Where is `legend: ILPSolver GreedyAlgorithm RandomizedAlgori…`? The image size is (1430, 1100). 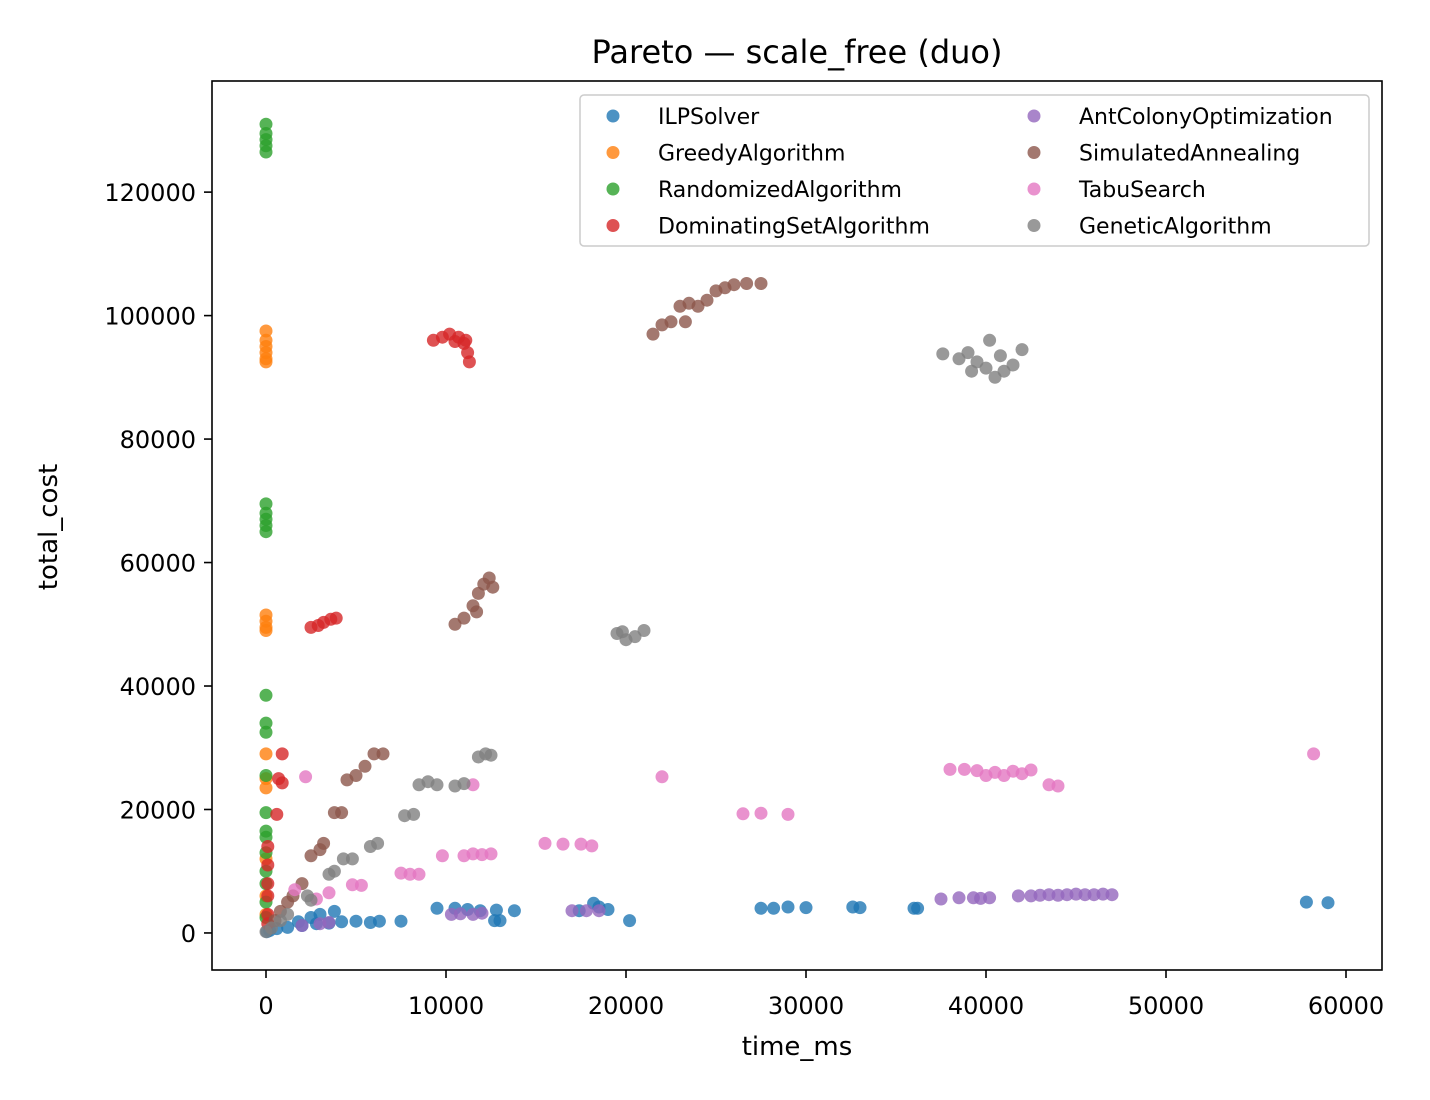 legend: ILPSolver GreedyAlgorithm RandomizedAlgori… is located at coordinates (974, 170).